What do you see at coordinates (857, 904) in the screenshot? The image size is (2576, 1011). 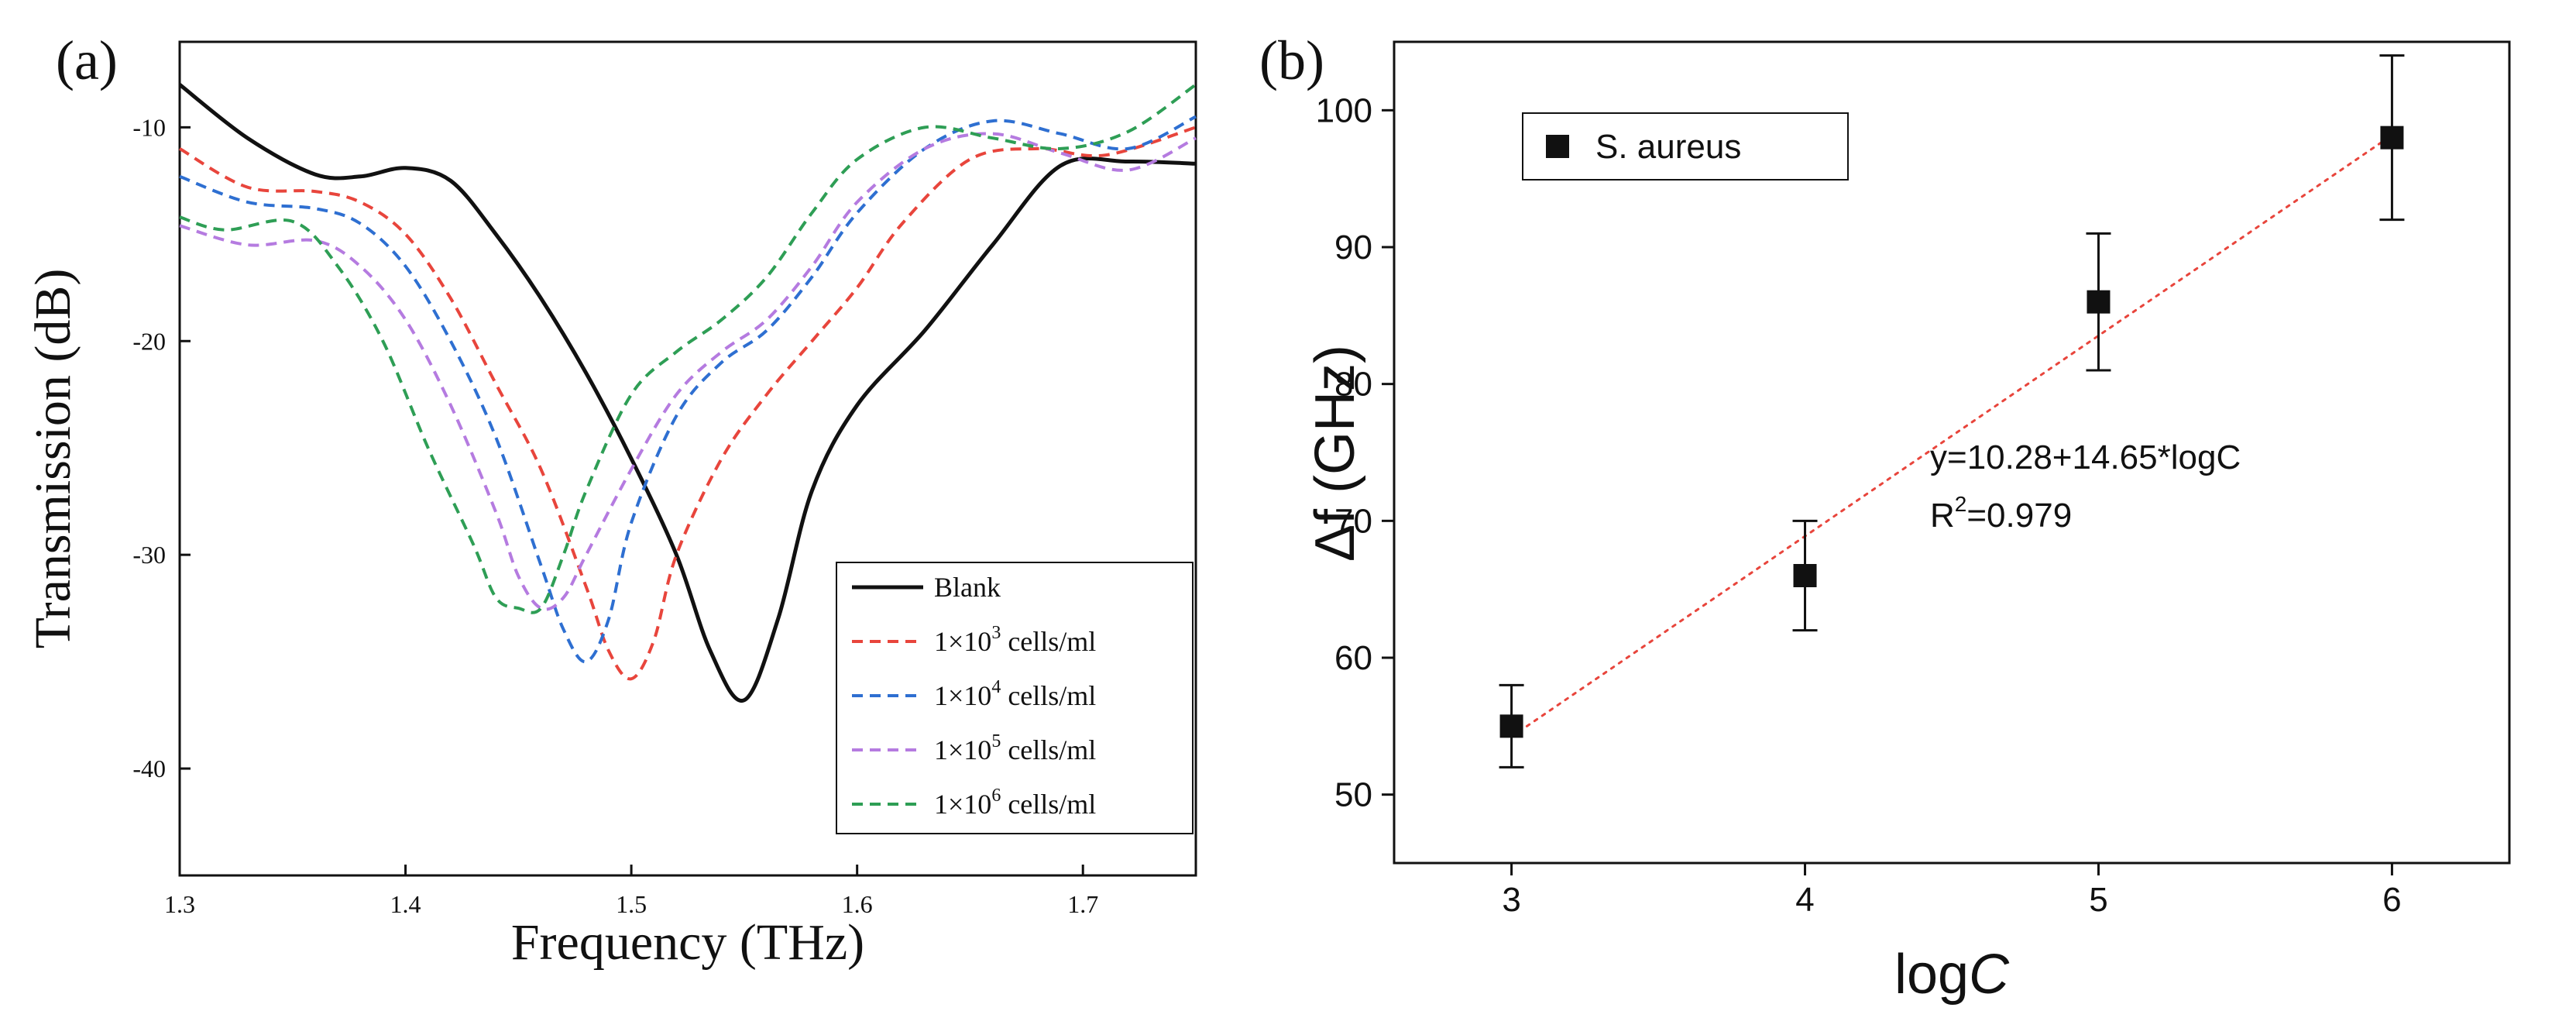 I see `panel-a-x-tick-label: 1.6` at bounding box center [857, 904].